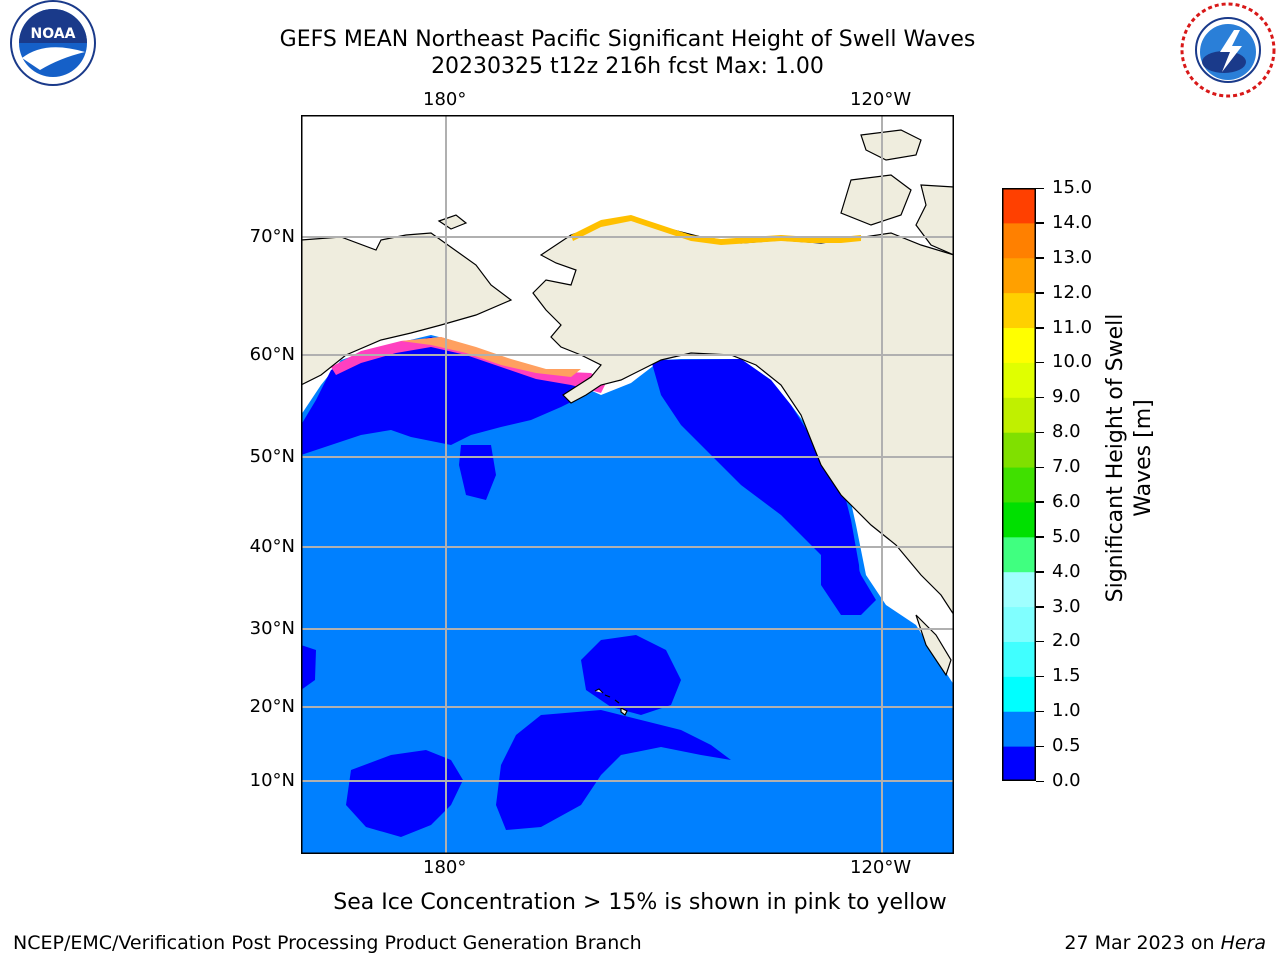  I want to click on colorbar-label-line2: Waves [m], so click(1143, 458).